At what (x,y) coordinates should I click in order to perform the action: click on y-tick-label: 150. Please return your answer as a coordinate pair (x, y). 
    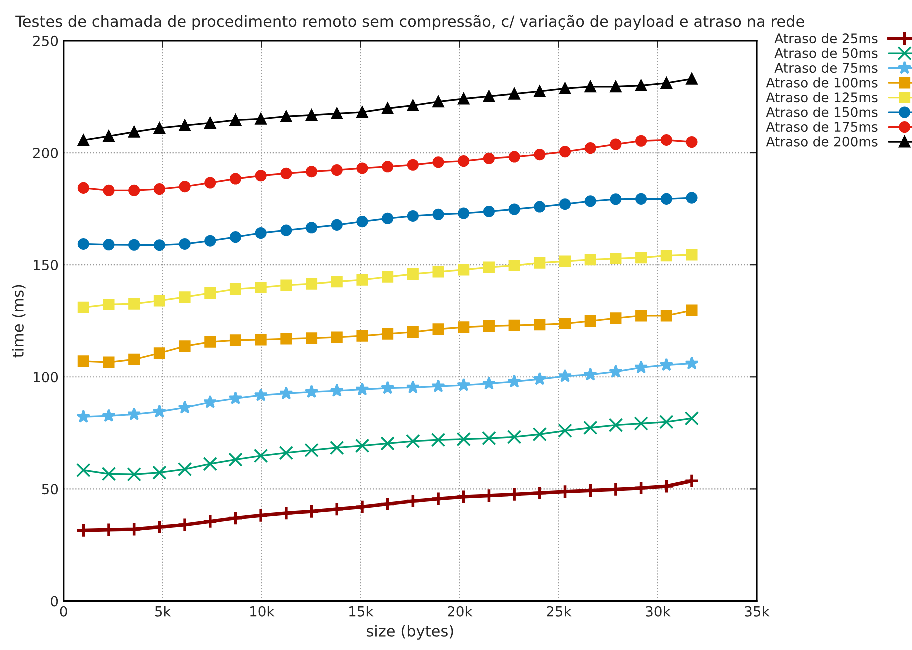
    Looking at the image, I should click on (46, 265).